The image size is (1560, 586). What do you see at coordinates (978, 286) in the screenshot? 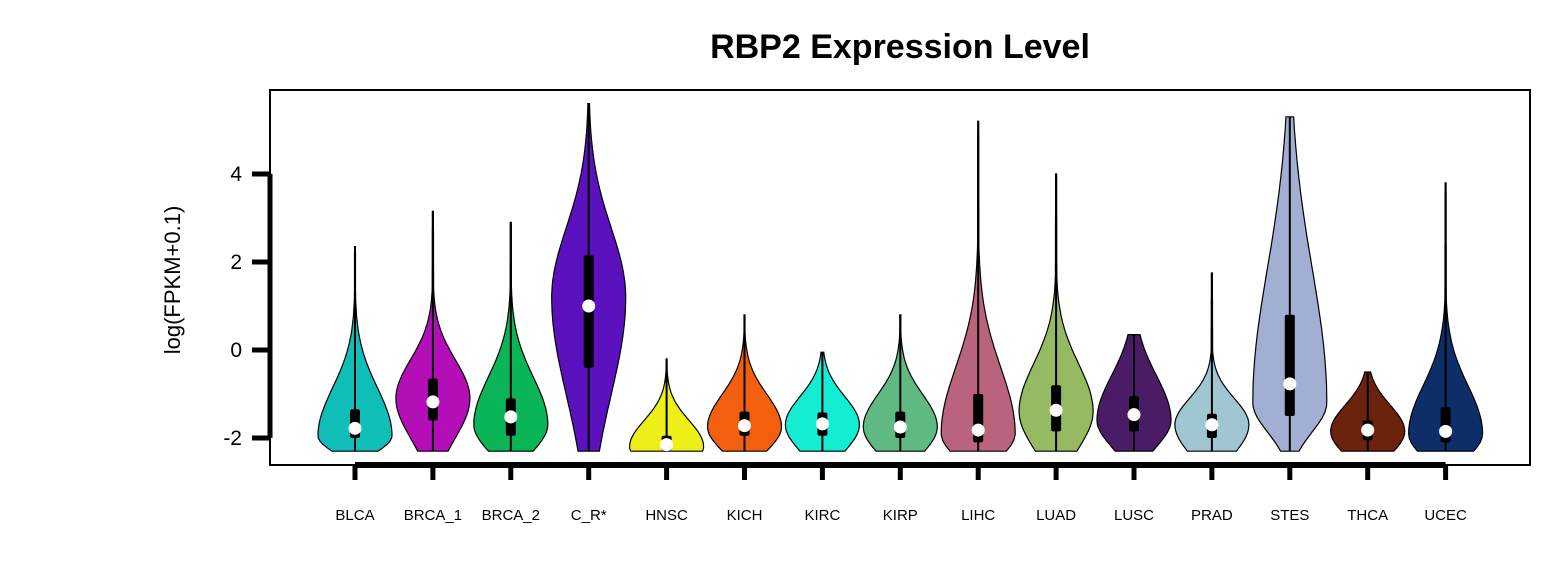
I see `violin-lihc` at bounding box center [978, 286].